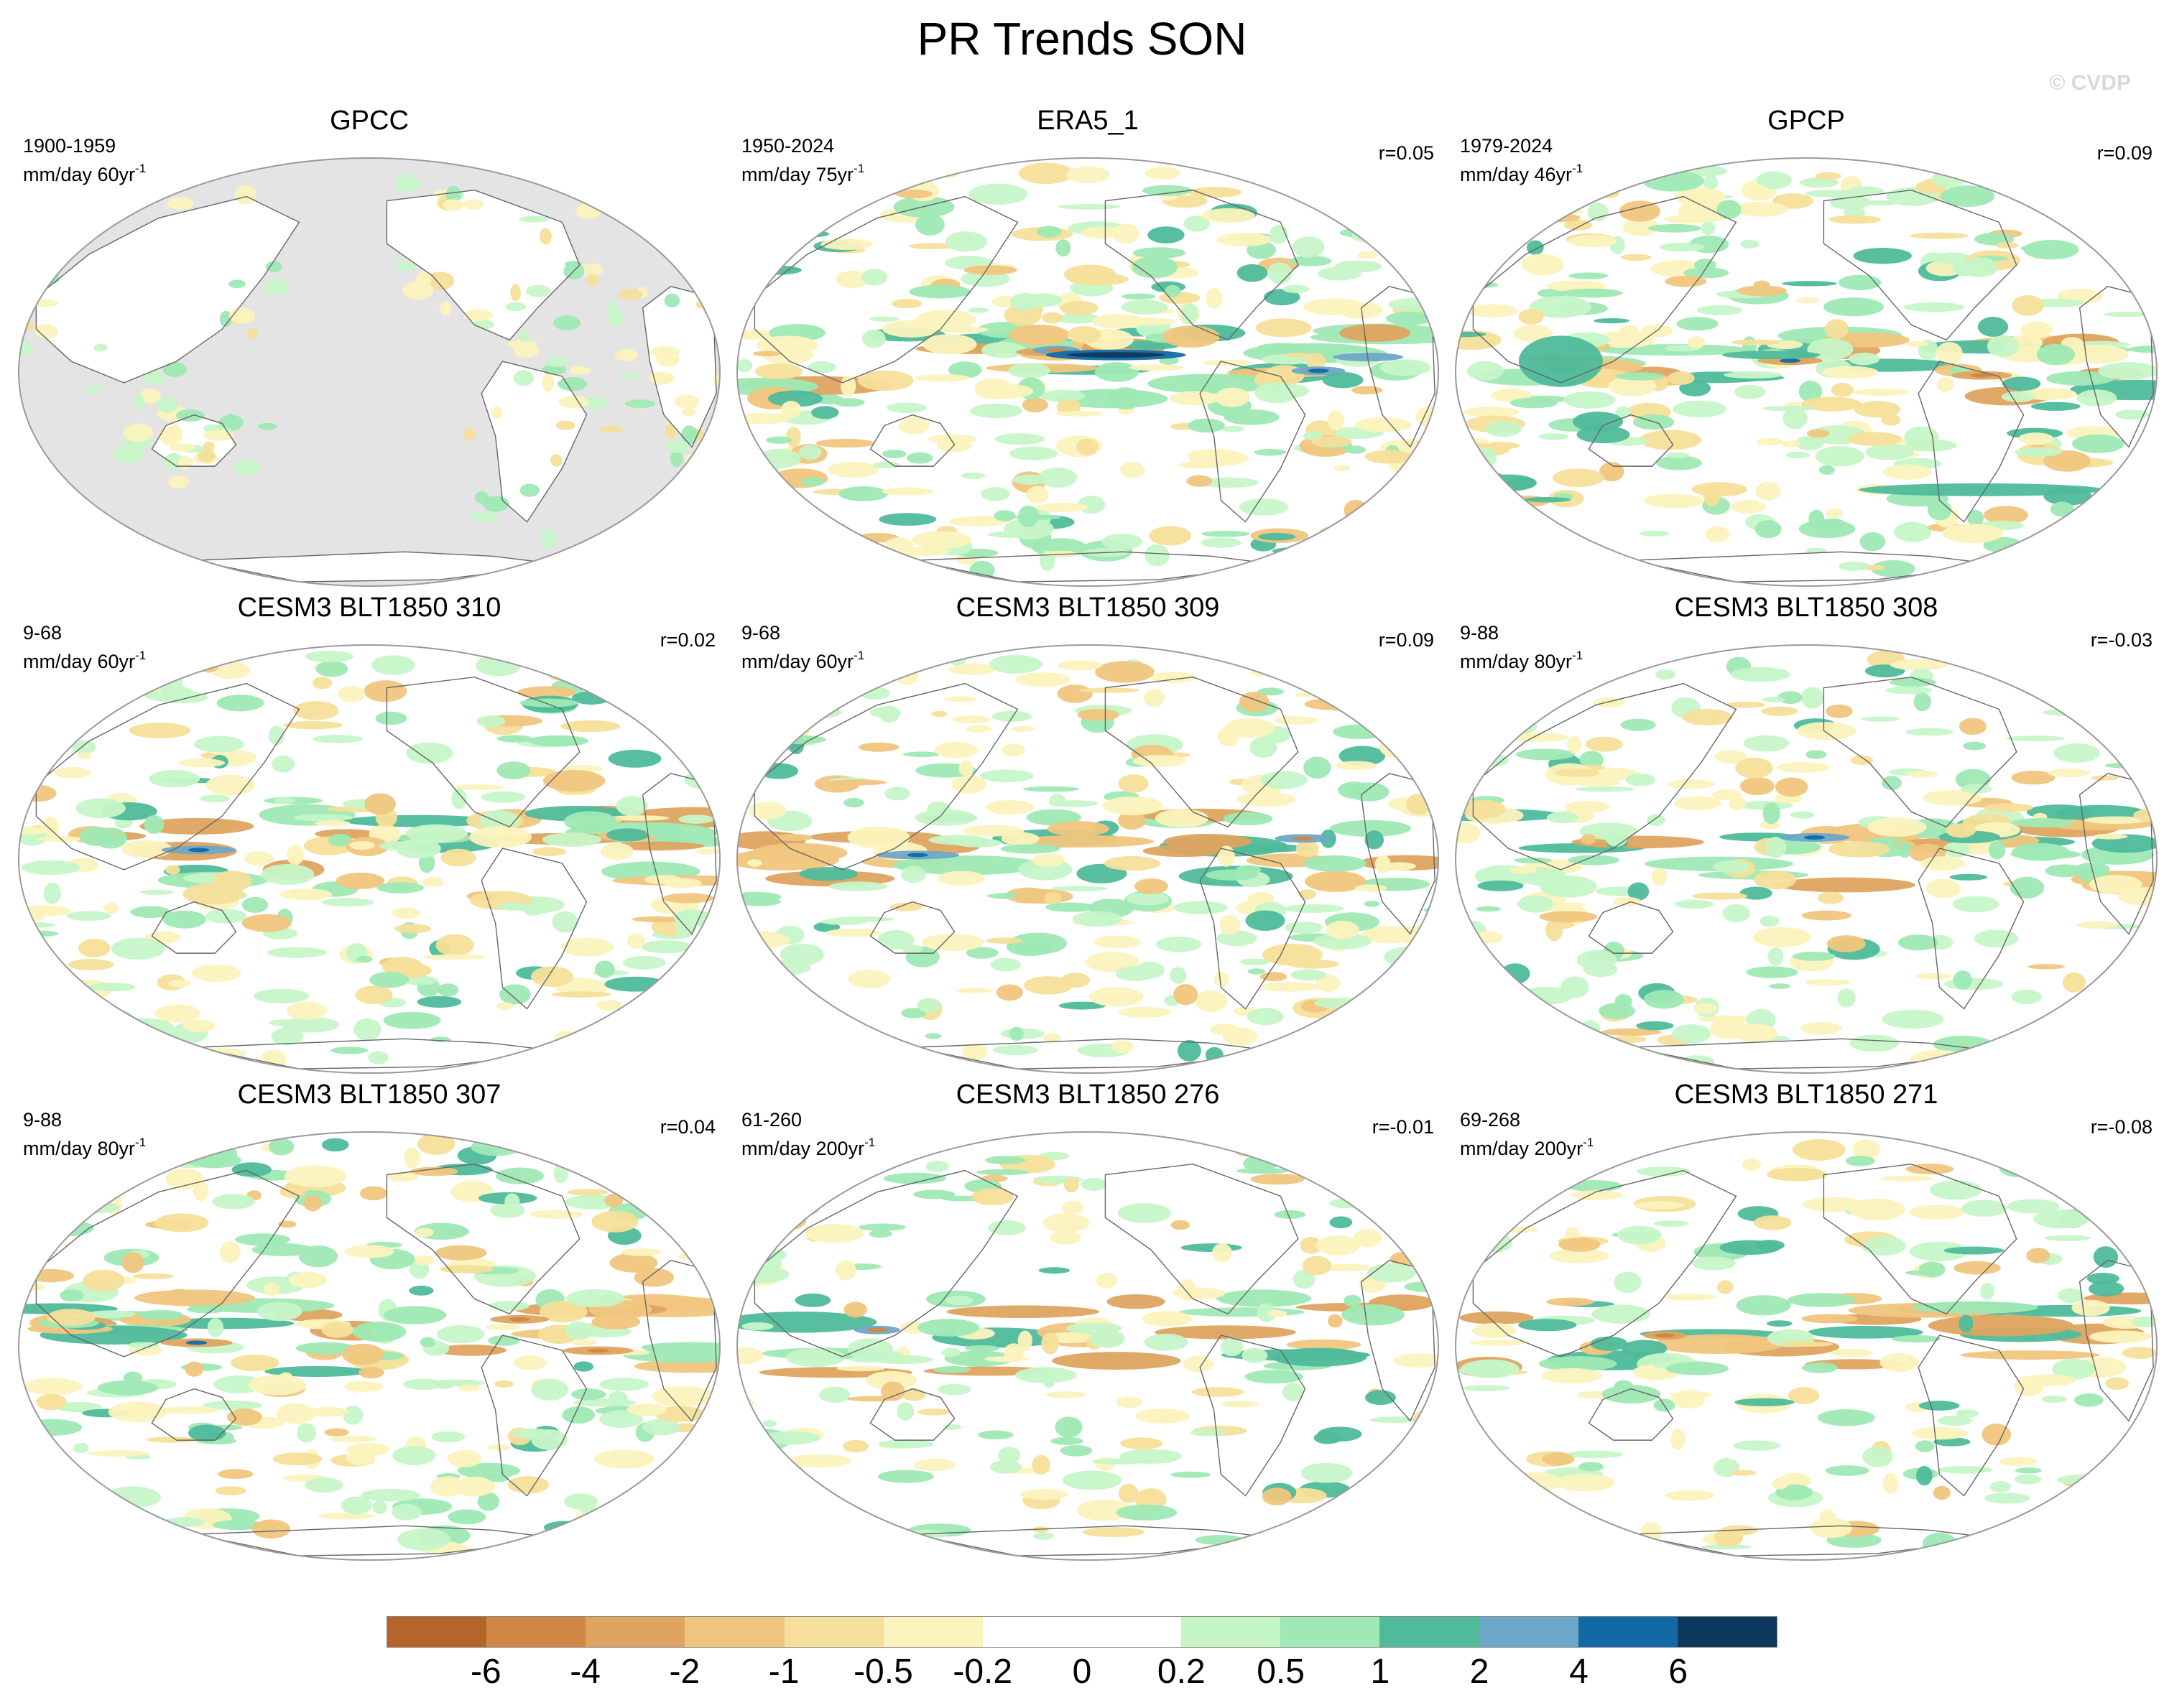 This screenshot has width=2164, height=1708. What do you see at coordinates (1088, 1095) in the screenshot?
I see `panel-title: CESM3 BLT1850 276` at bounding box center [1088, 1095].